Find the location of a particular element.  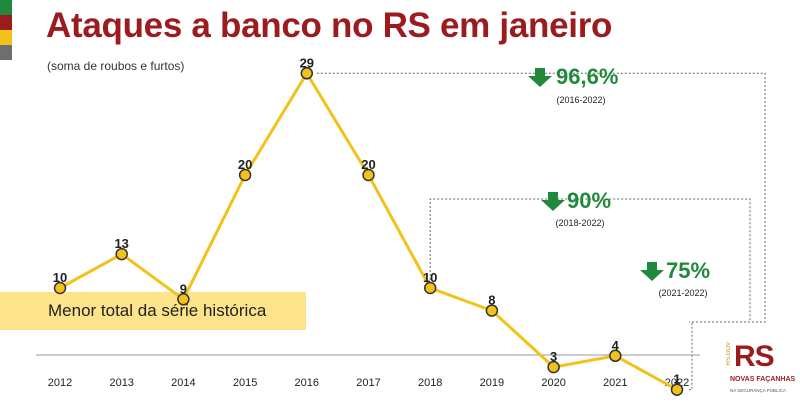

data-label: 13 is located at coordinates (121, 243).